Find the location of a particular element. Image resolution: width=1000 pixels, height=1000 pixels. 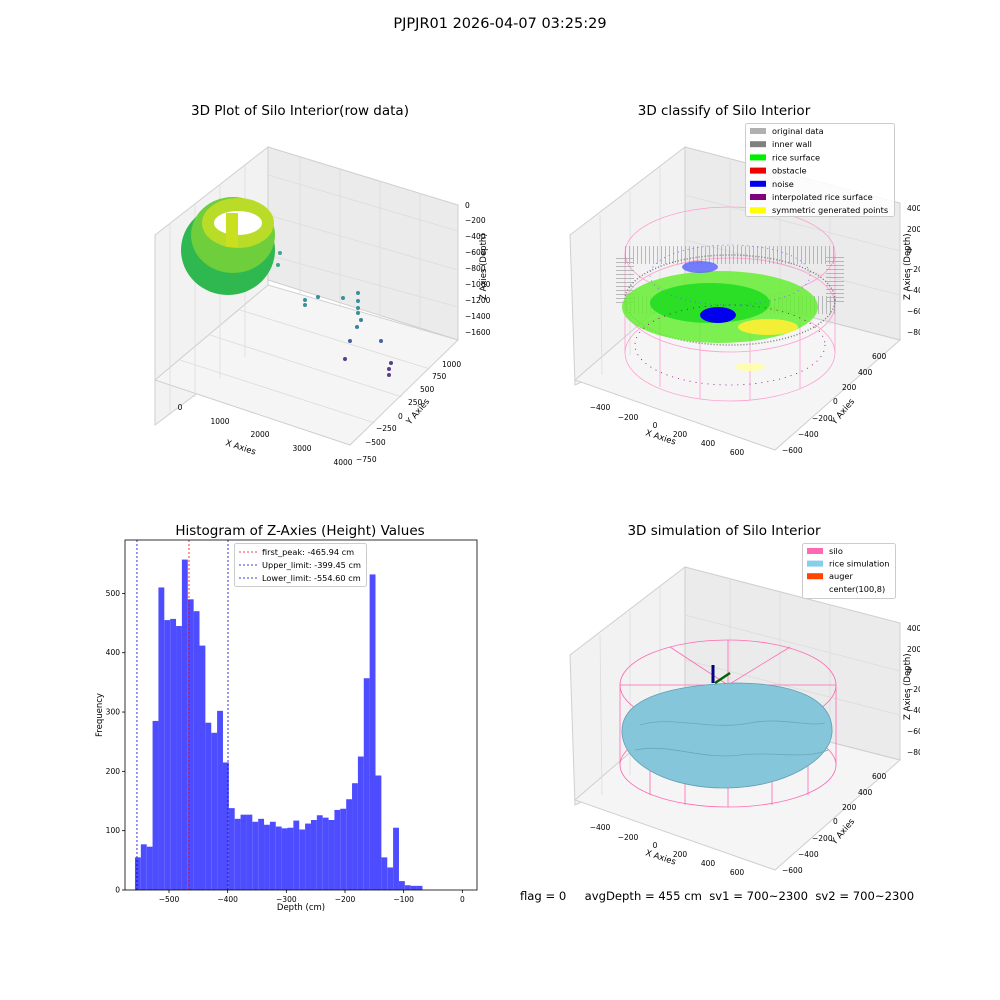

svg-text: 4000 is located at coordinates (342, 462).